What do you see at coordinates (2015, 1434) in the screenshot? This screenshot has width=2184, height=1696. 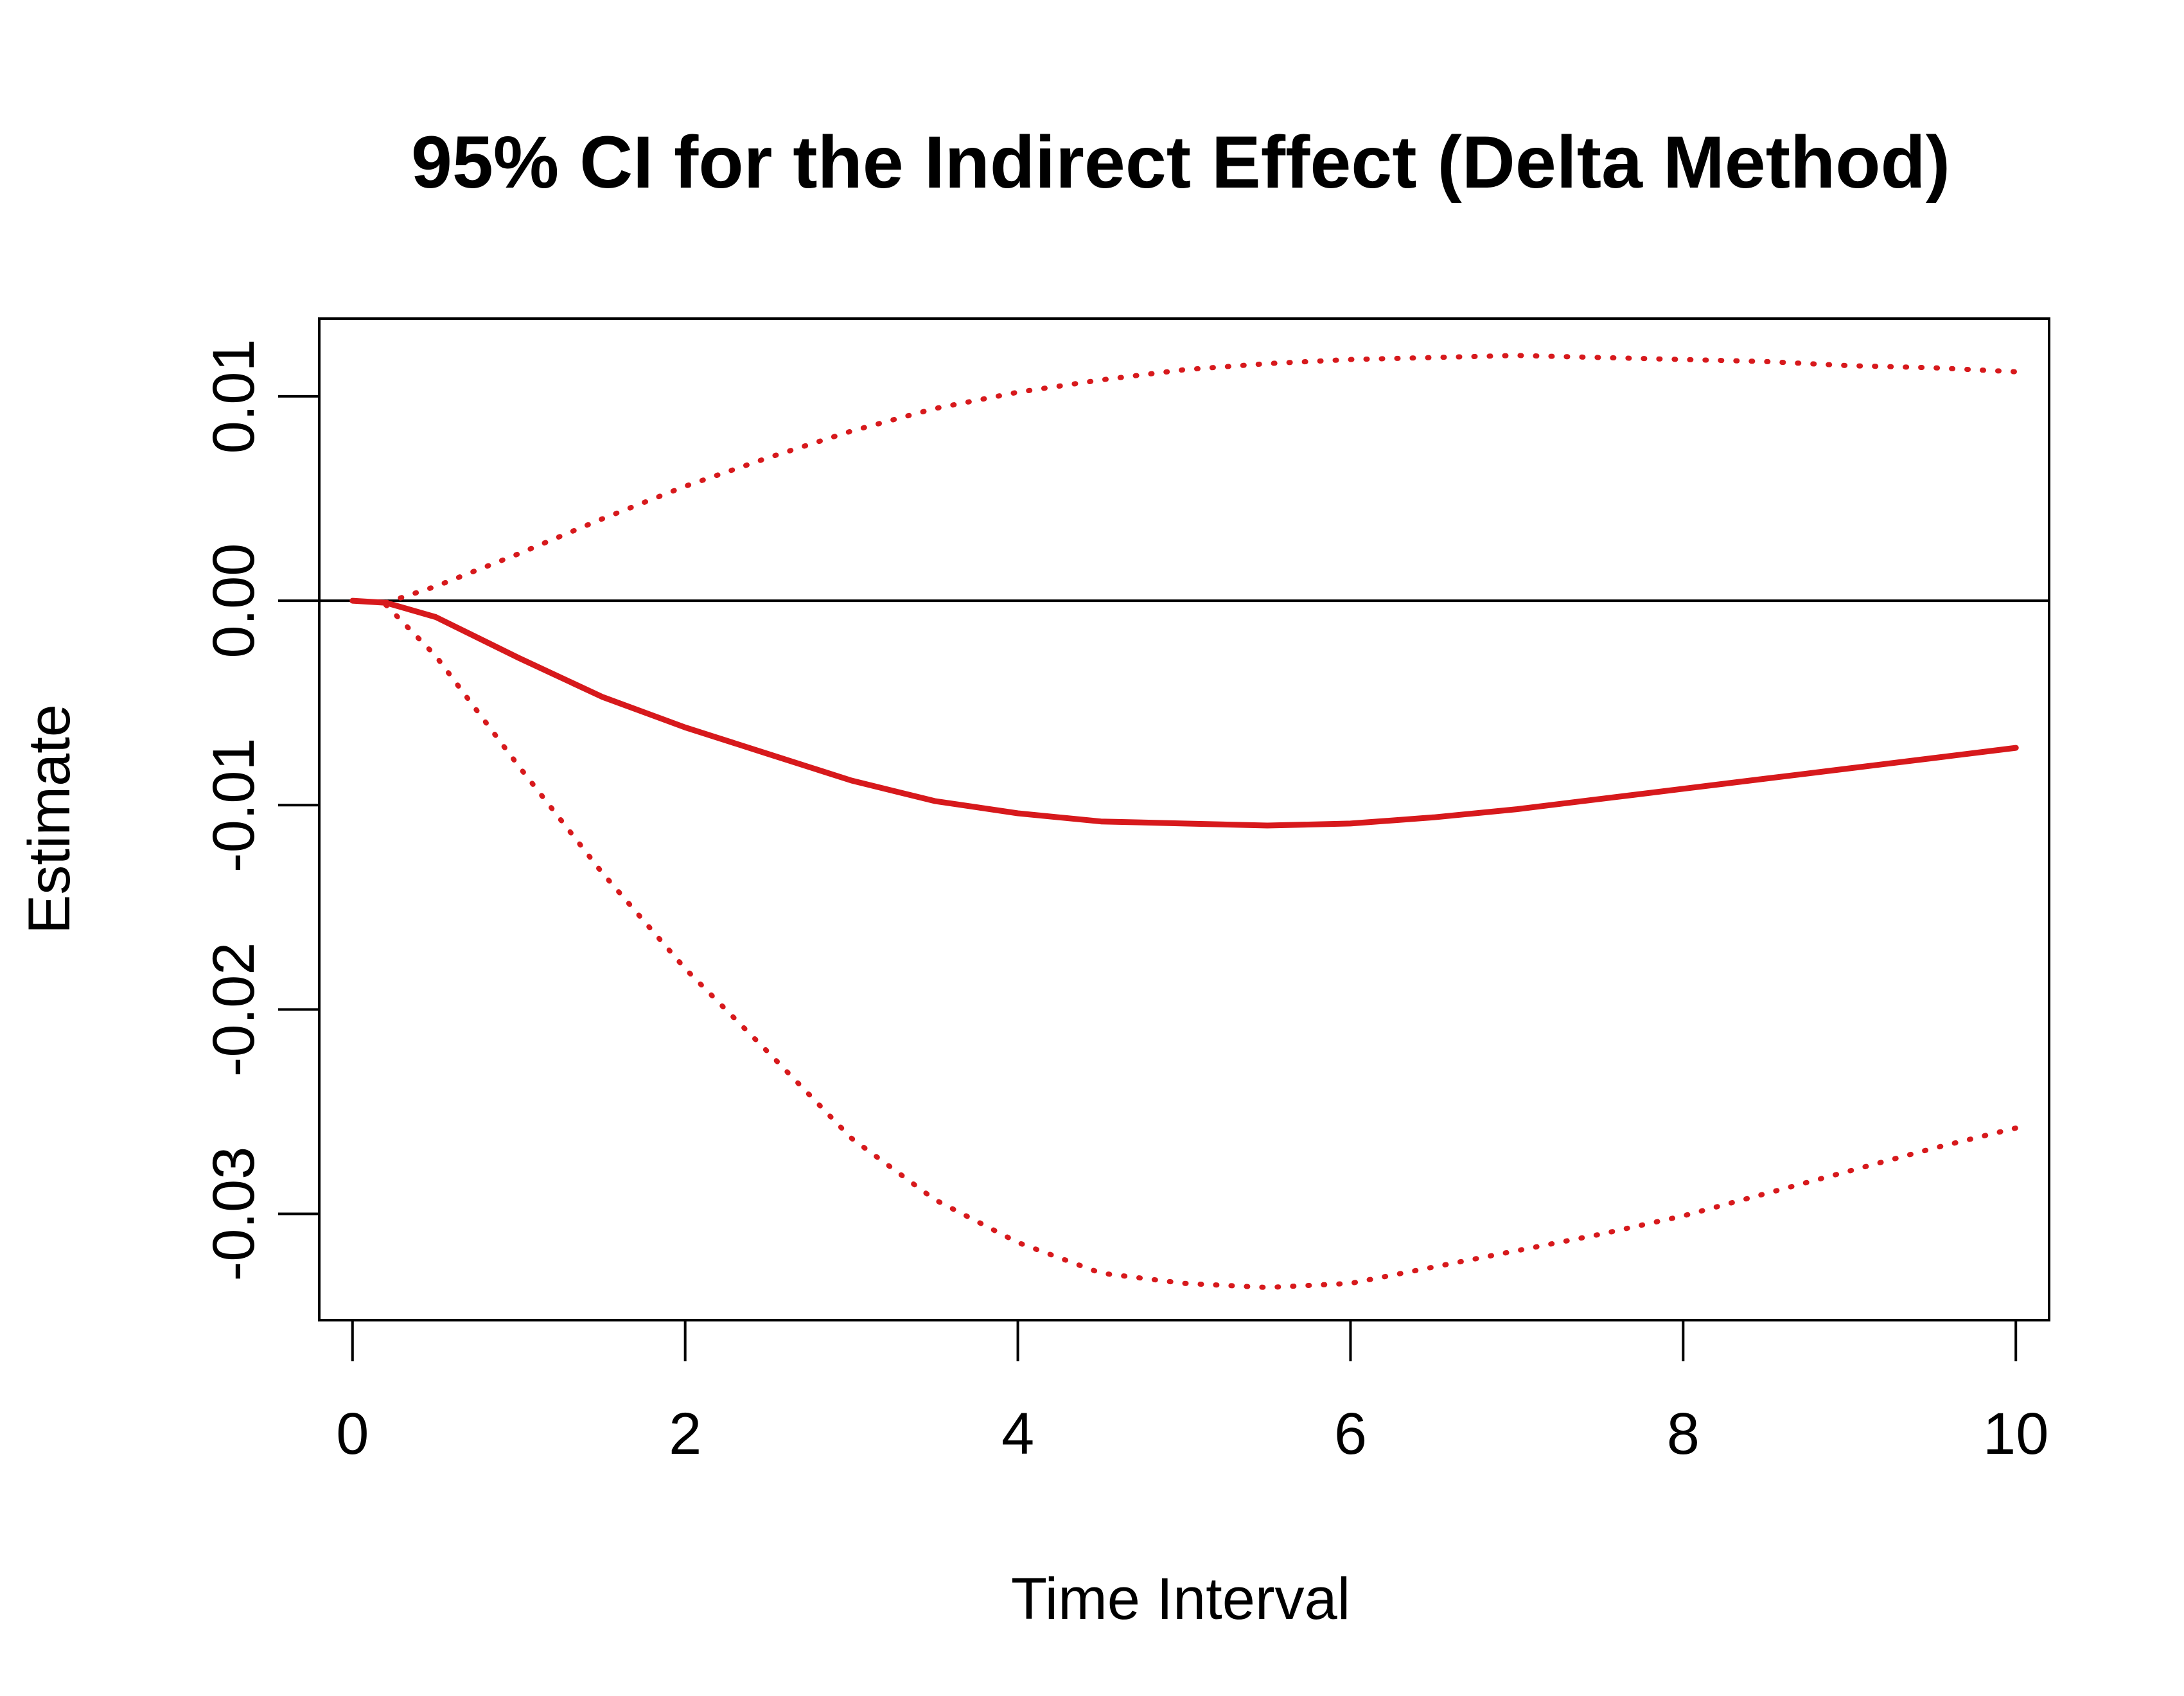 I see `x-tick-label: 10` at bounding box center [2015, 1434].